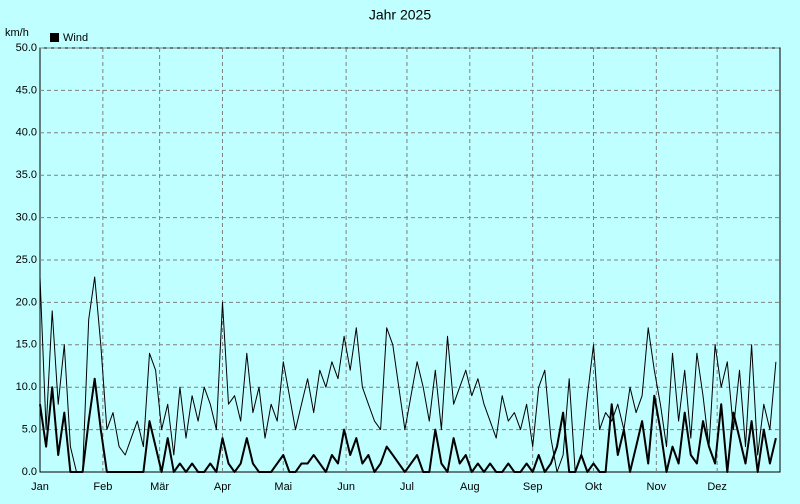  What do you see at coordinates (400, 15) in the screenshot?
I see `chart-title: Jahr 2025` at bounding box center [400, 15].